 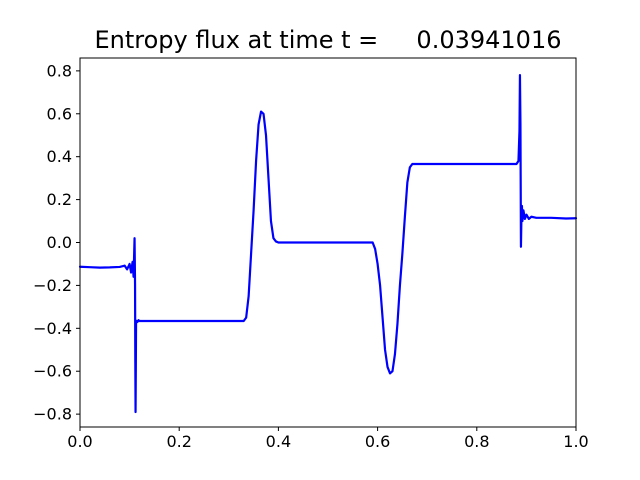 I want to click on y-tick-label: −0.2, so click(x=52, y=285).